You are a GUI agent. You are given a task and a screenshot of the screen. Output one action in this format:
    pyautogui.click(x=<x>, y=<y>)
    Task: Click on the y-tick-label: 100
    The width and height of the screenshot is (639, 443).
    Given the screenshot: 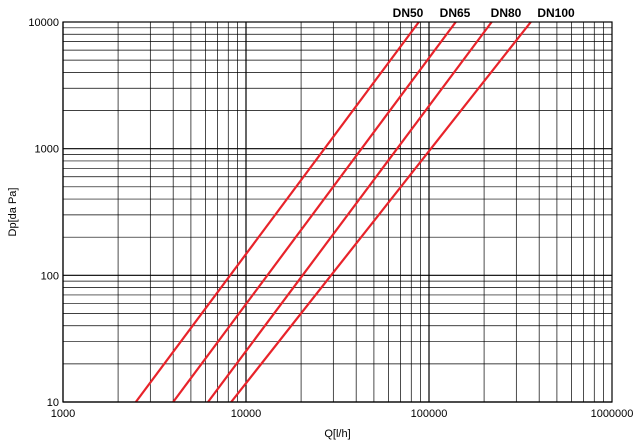 What is the action you would take?
    pyautogui.click(x=50, y=276)
    